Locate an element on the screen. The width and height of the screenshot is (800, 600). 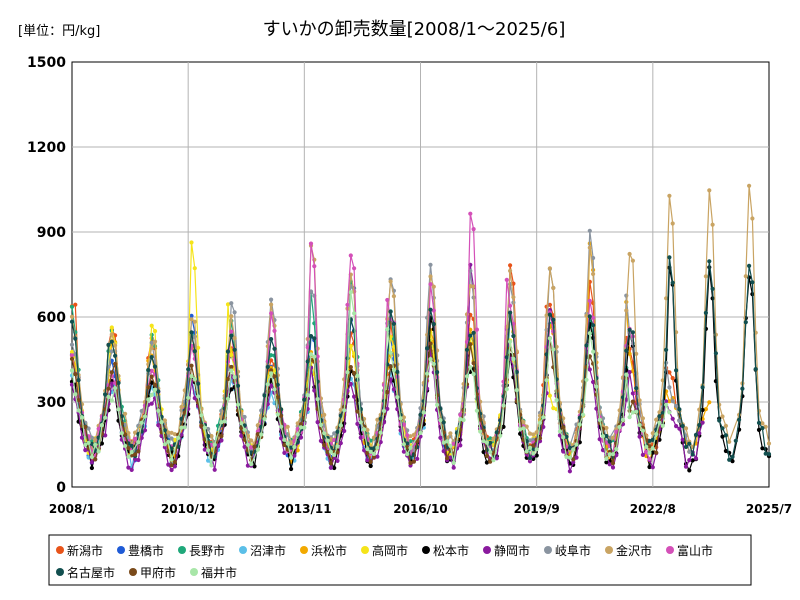
unit-label: [単位：円/kg] is located at coordinates (59, 31).